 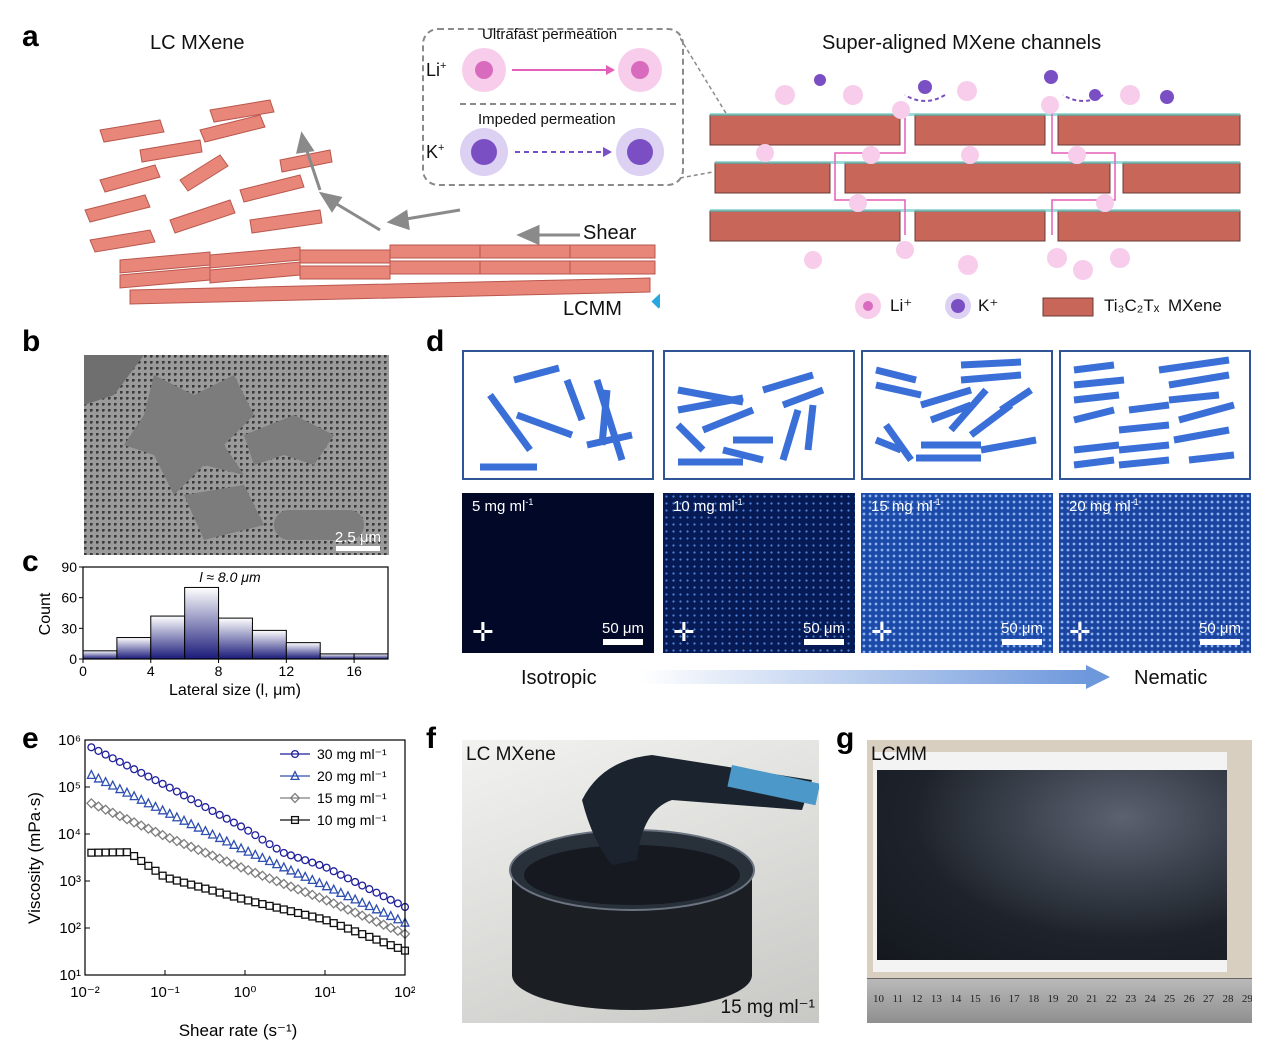 I want to click on polarizer-cross-icon: ✛, so click(x=684, y=632).